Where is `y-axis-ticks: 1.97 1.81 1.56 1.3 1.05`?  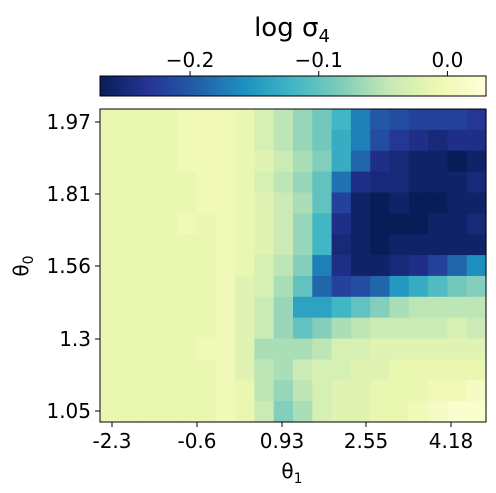
y-axis-ticks: 1.97 1.81 1.56 1.3 1.05 is located at coordinates (73, 266).